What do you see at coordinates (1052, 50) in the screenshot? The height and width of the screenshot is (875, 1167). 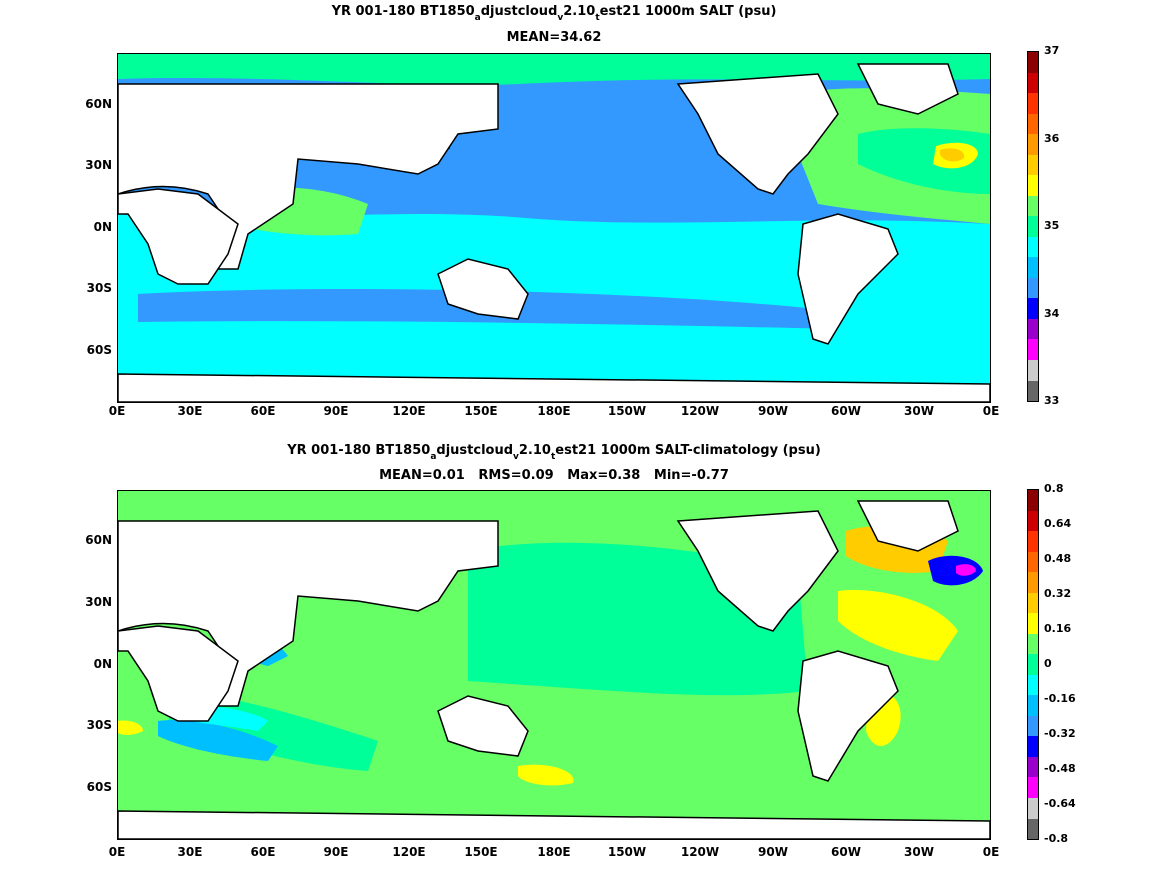 I see `colorbar-label: 37` at bounding box center [1052, 50].